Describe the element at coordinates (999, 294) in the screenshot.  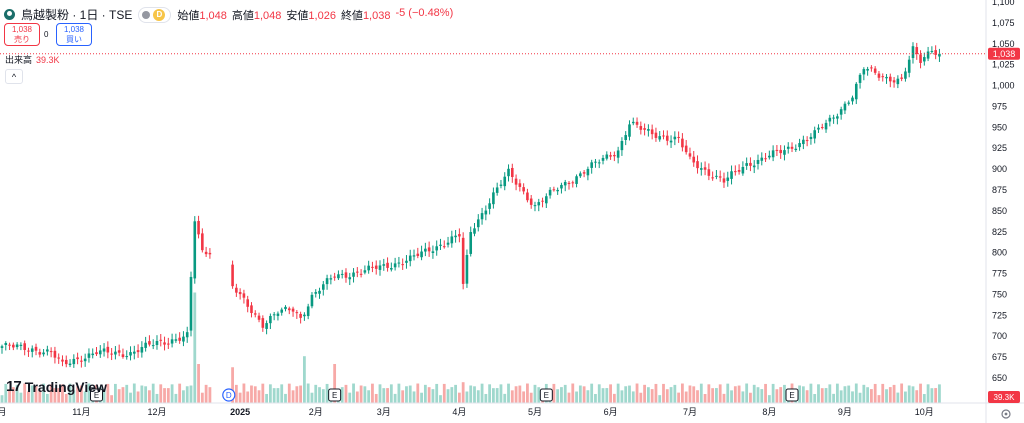
I see `price-tick-label: 750` at that location.